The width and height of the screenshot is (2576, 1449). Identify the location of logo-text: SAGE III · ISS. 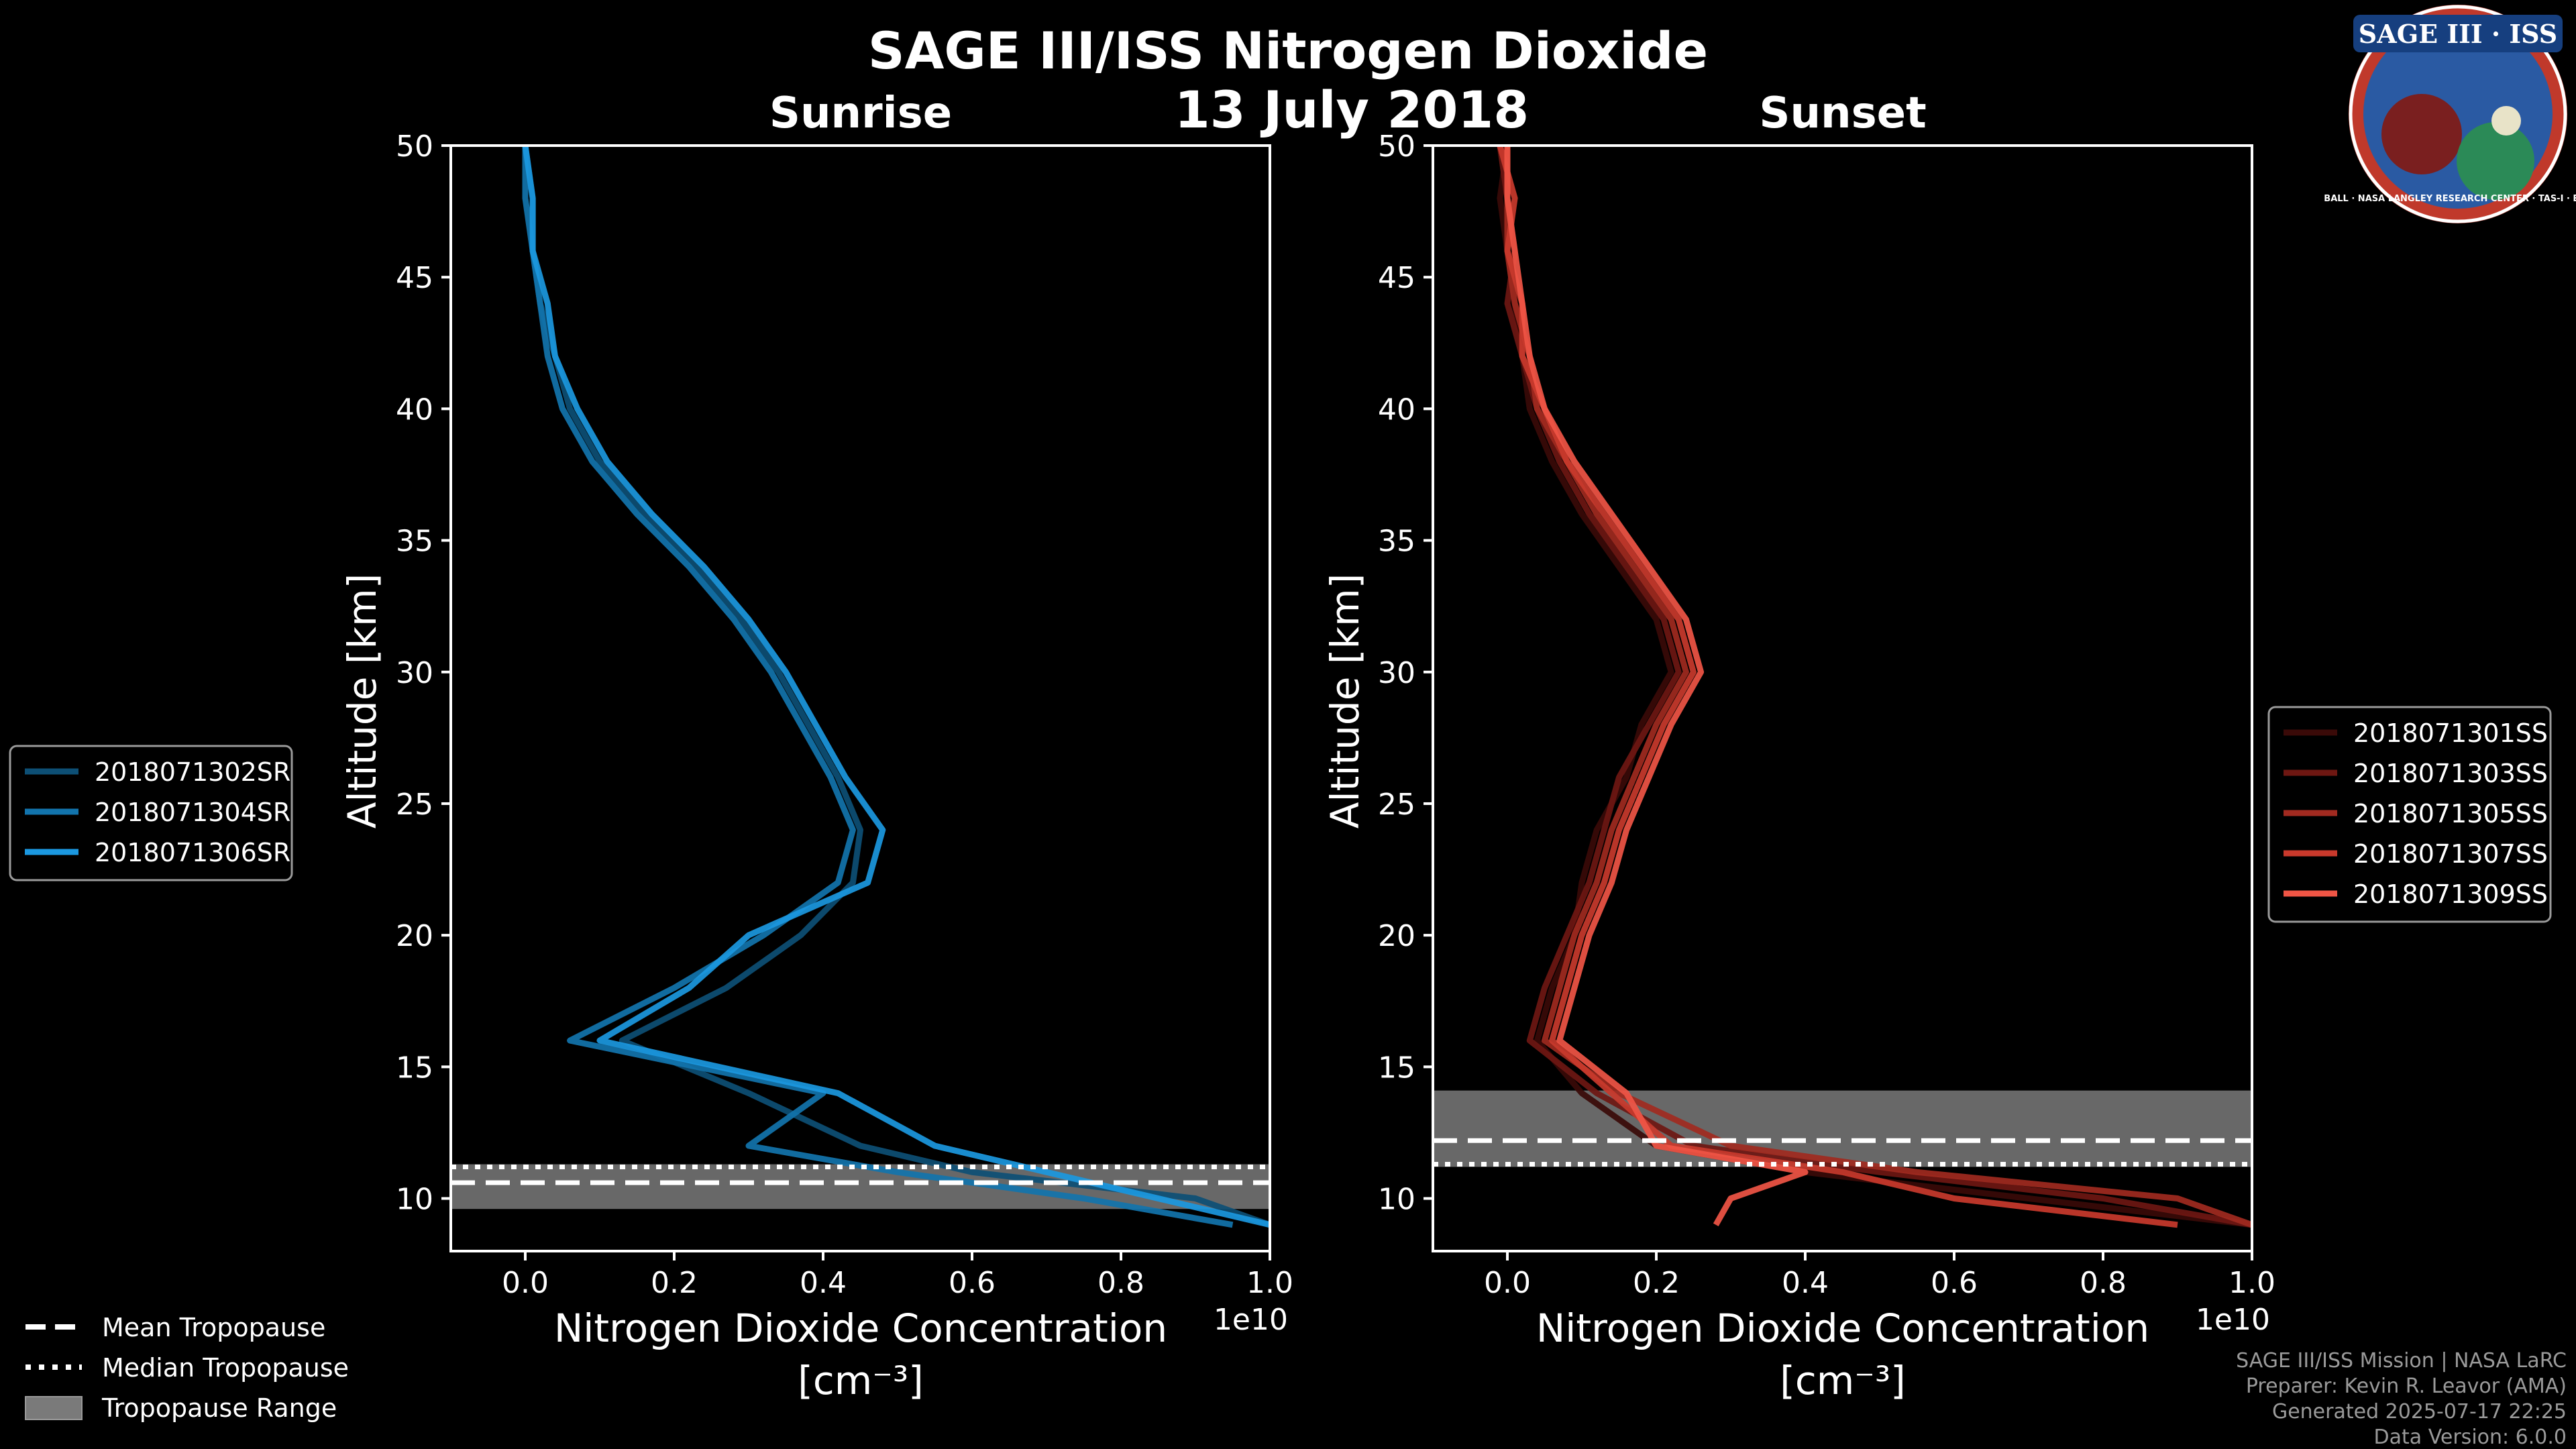
(2458, 34).